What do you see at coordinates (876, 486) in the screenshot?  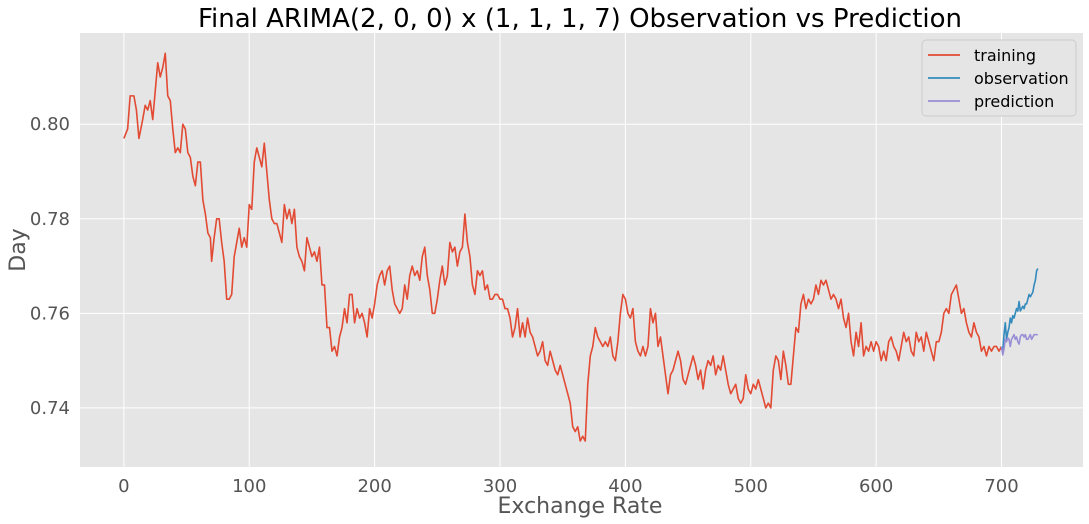 I see `x-tick-label: 600` at bounding box center [876, 486].